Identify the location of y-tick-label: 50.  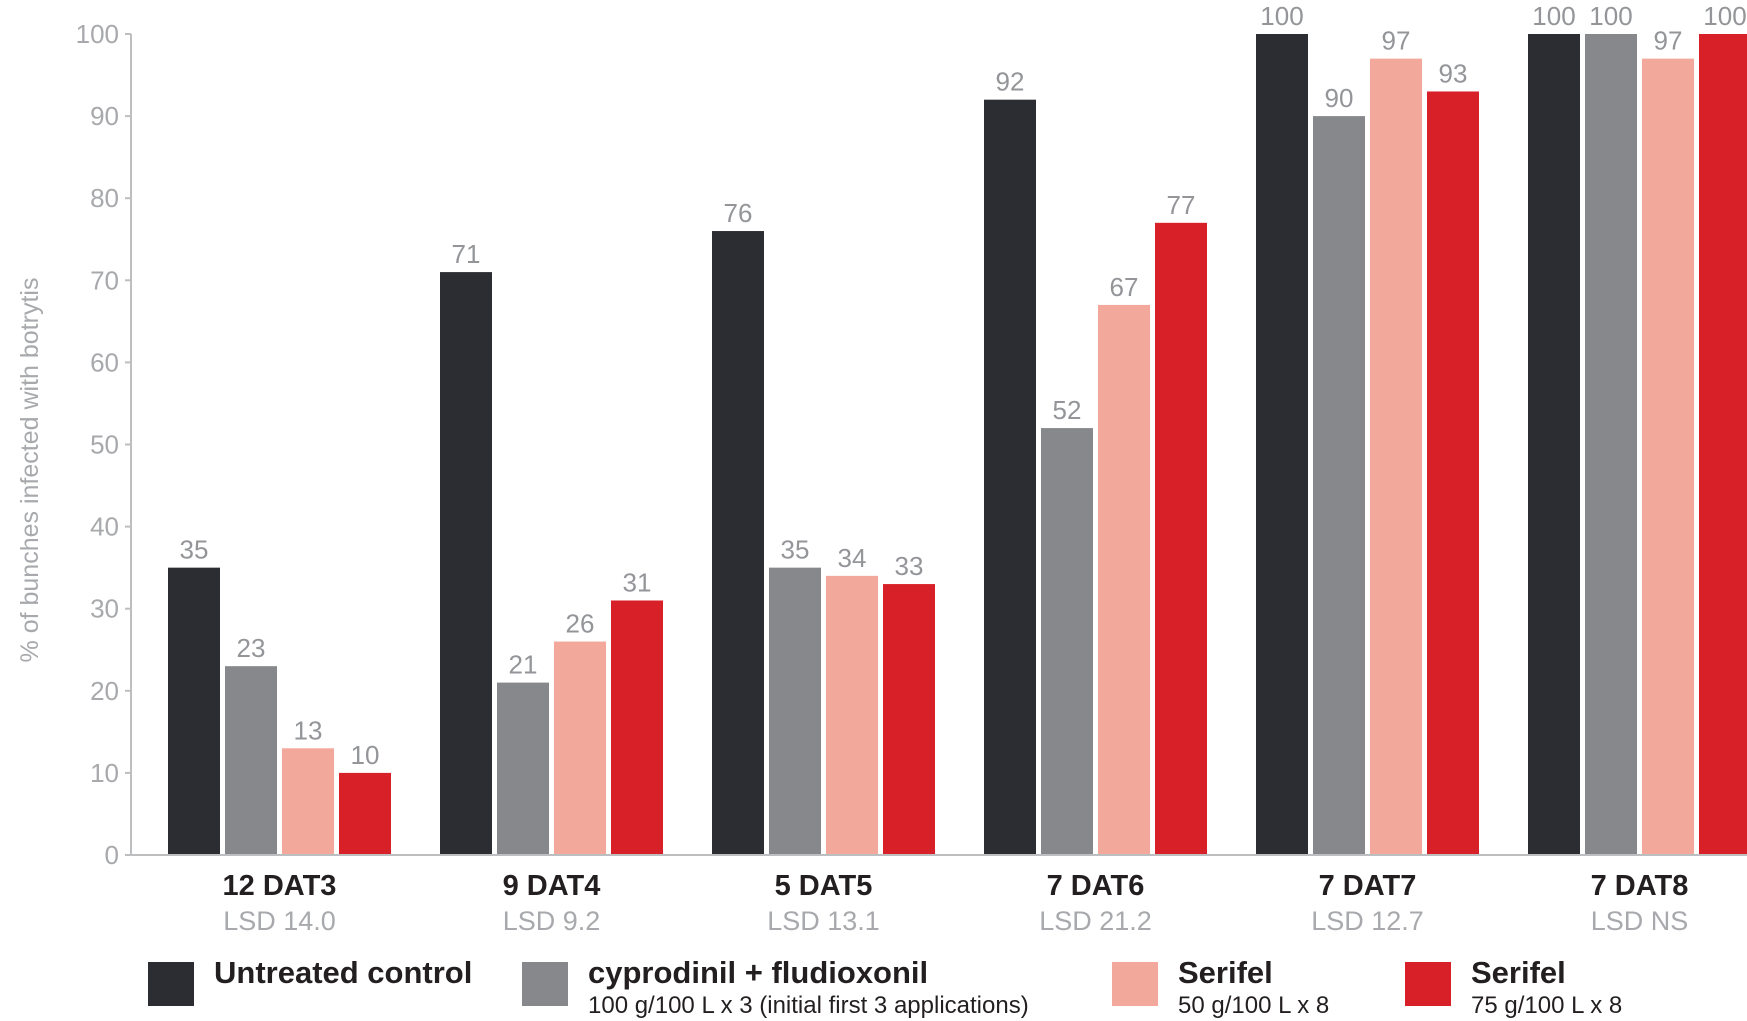
(104, 445).